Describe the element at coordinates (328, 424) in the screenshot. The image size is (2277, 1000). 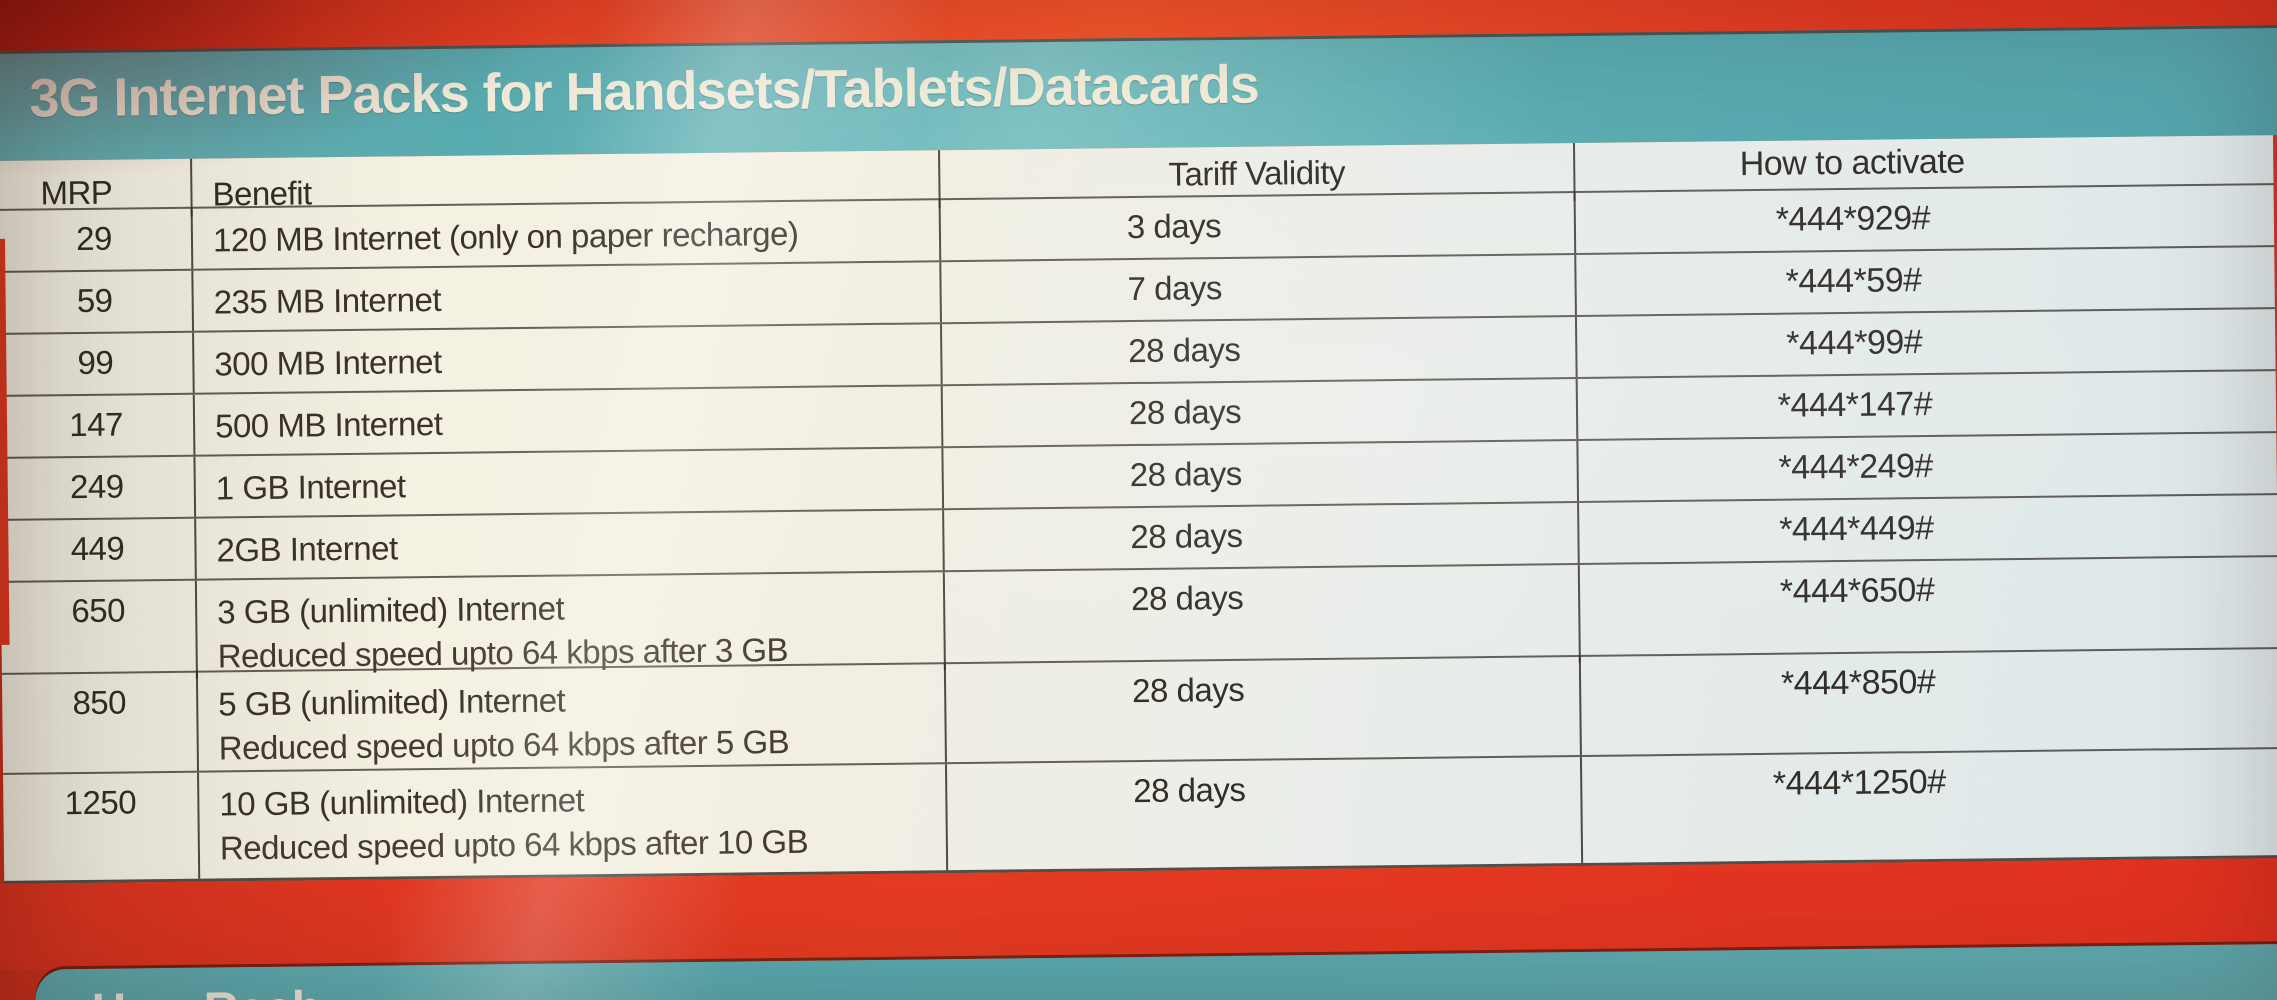
I see `benefit-line1: 500 MB Internet` at that location.